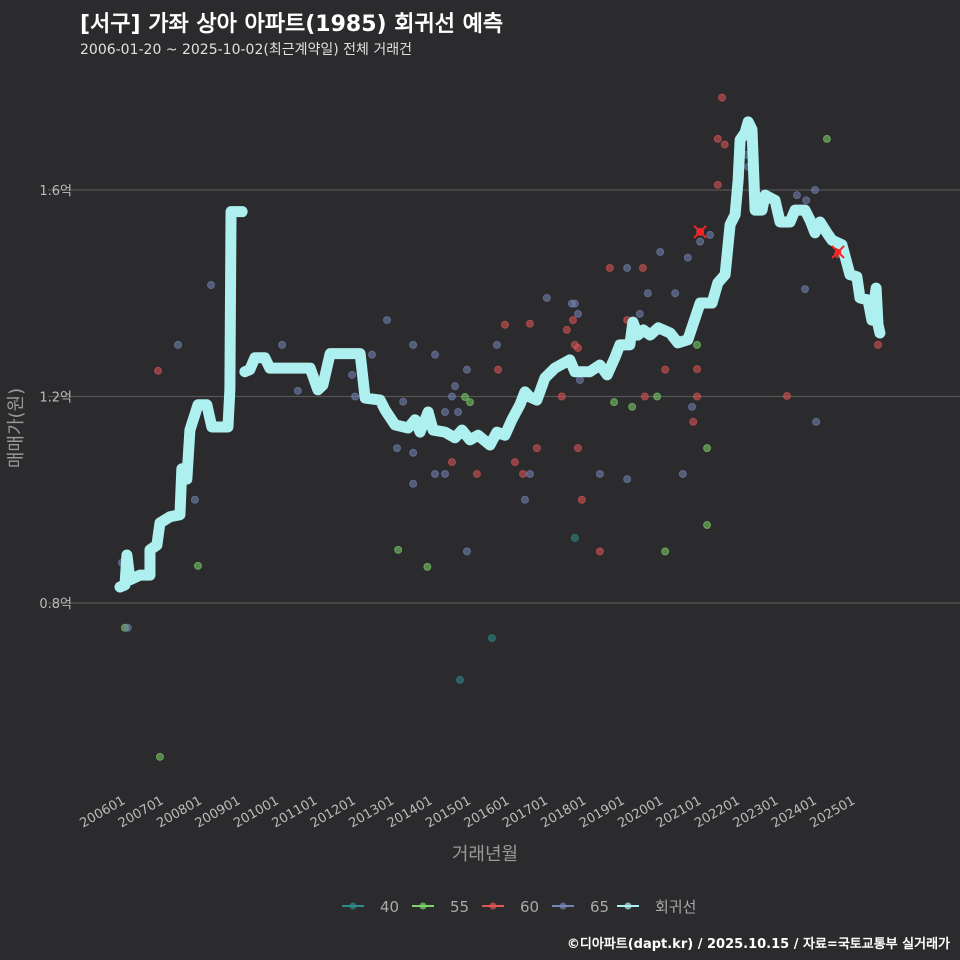 The height and width of the screenshot is (960, 960). What do you see at coordinates (181, 399) in the screenshot?
I see `regression-segment` at bounding box center [181, 399].